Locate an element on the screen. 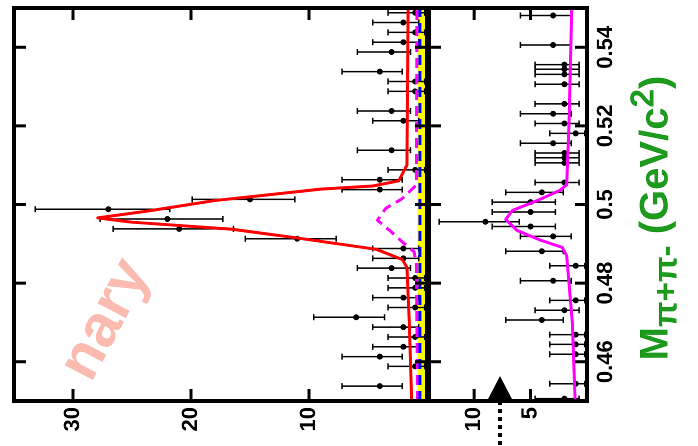 The height and width of the screenshot is (446, 698). y-tick-label: 0.52 is located at coordinates (605, 126).